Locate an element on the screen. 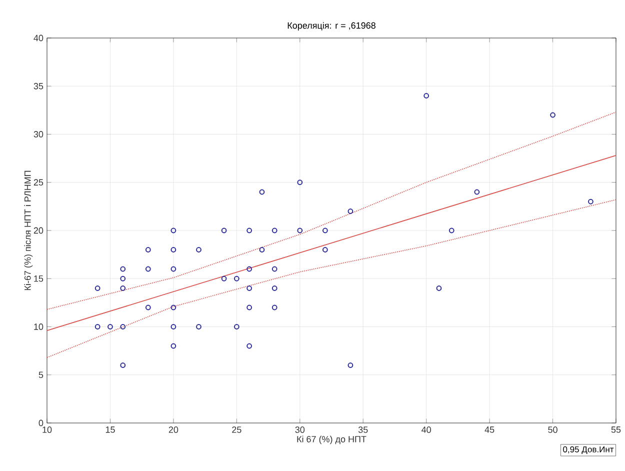 This screenshot has width=625, height=471. x-tick-label: 20 is located at coordinates (173, 429).